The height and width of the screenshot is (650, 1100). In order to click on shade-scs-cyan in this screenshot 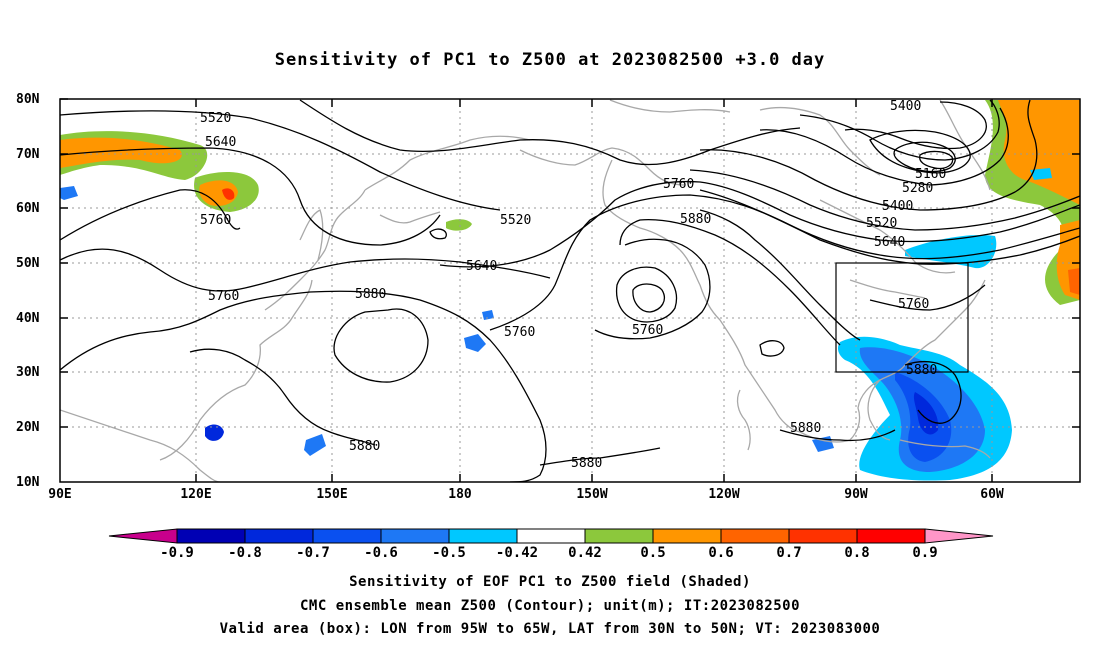, I will do `click(315, 445)`.